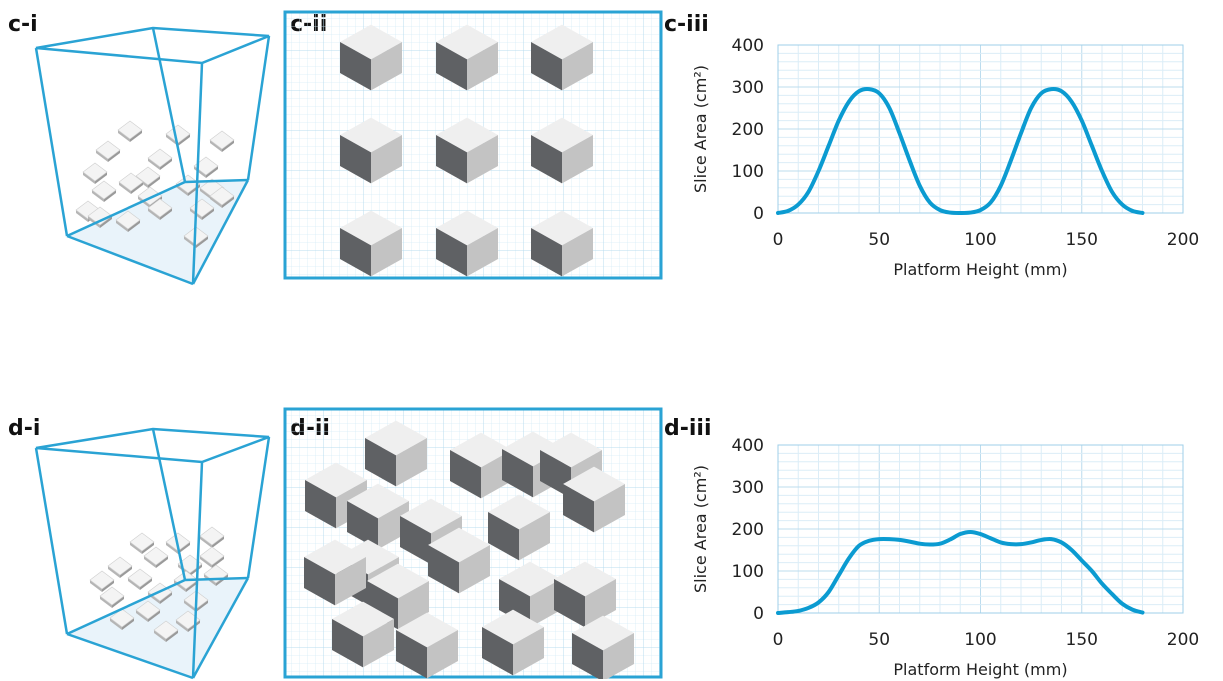 Image resolution: width=1223 pixels, height=681 pixels. Describe the element at coordinates (23, 24) in the screenshot. I see `panel-label-c-i: c-i` at that location.